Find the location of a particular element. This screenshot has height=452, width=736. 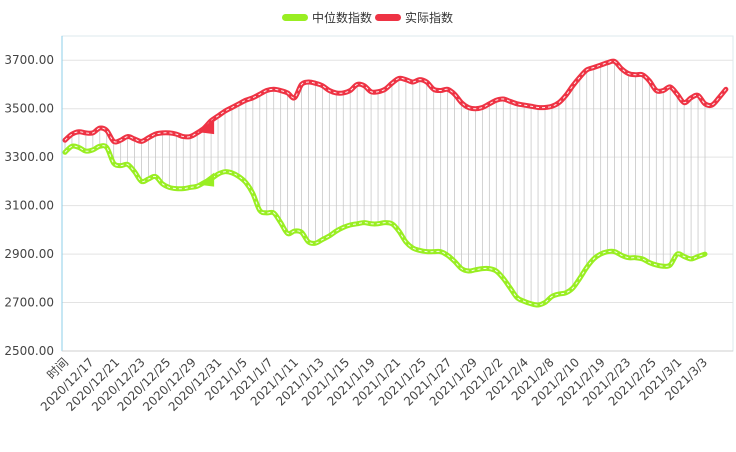

y-tick-label: 3300.00 is located at coordinates (29, 157).